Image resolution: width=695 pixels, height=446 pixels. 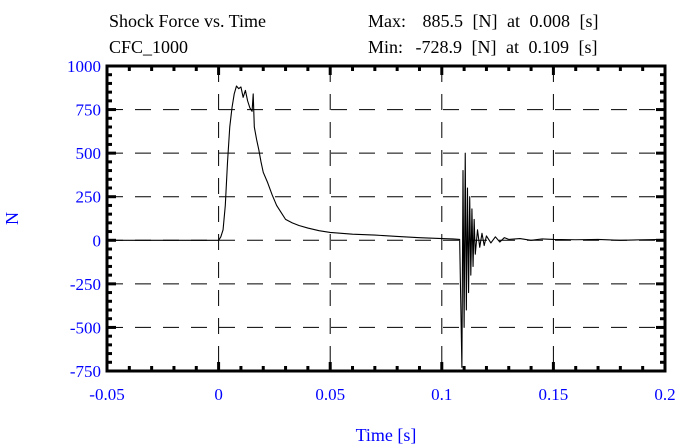 What do you see at coordinates (387, 21) in the screenshot?
I see `max-label: Max:` at bounding box center [387, 21].